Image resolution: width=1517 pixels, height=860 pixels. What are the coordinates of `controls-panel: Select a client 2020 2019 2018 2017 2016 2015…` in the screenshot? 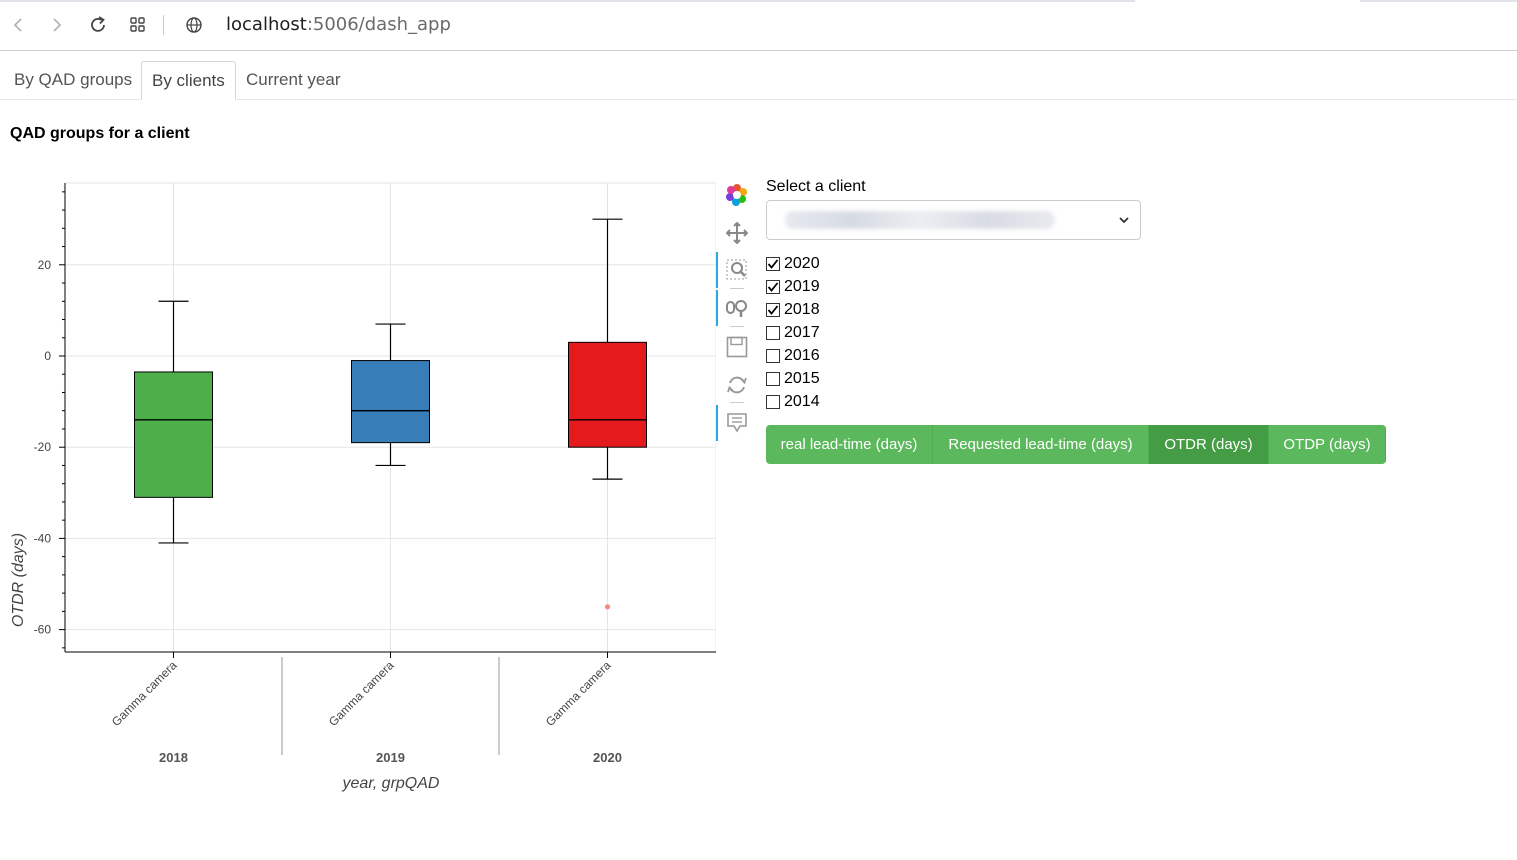 It's located at (953, 295).